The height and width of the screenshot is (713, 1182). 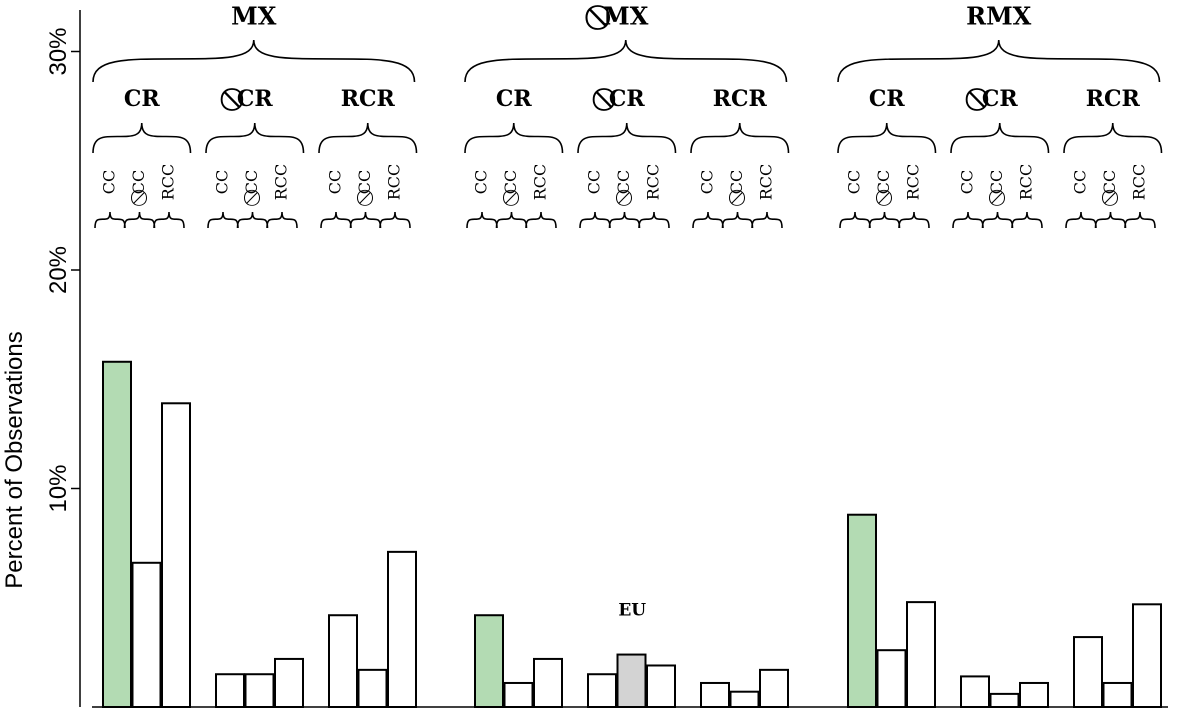 I want to click on y-tick-label: 10%, so click(x=58, y=488).